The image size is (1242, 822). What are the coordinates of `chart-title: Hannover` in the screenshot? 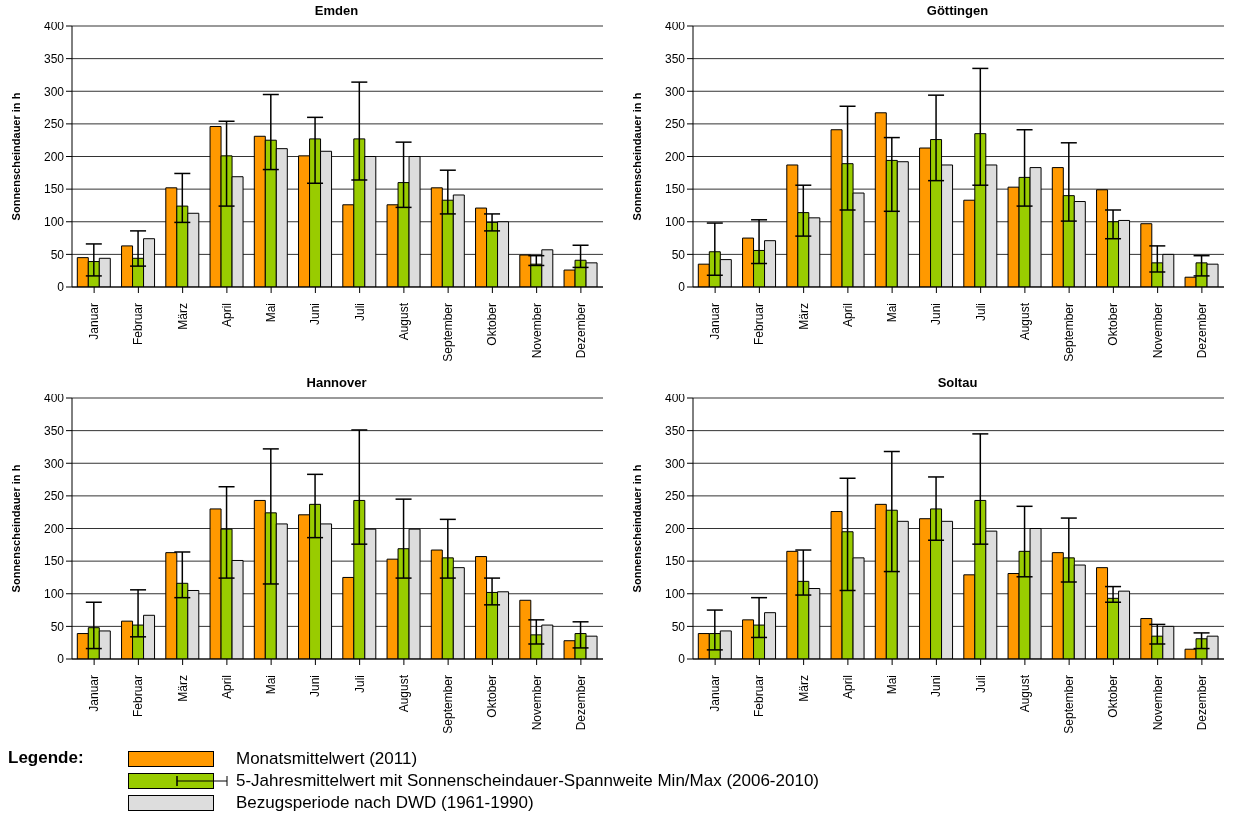 It's located at (336, 382).